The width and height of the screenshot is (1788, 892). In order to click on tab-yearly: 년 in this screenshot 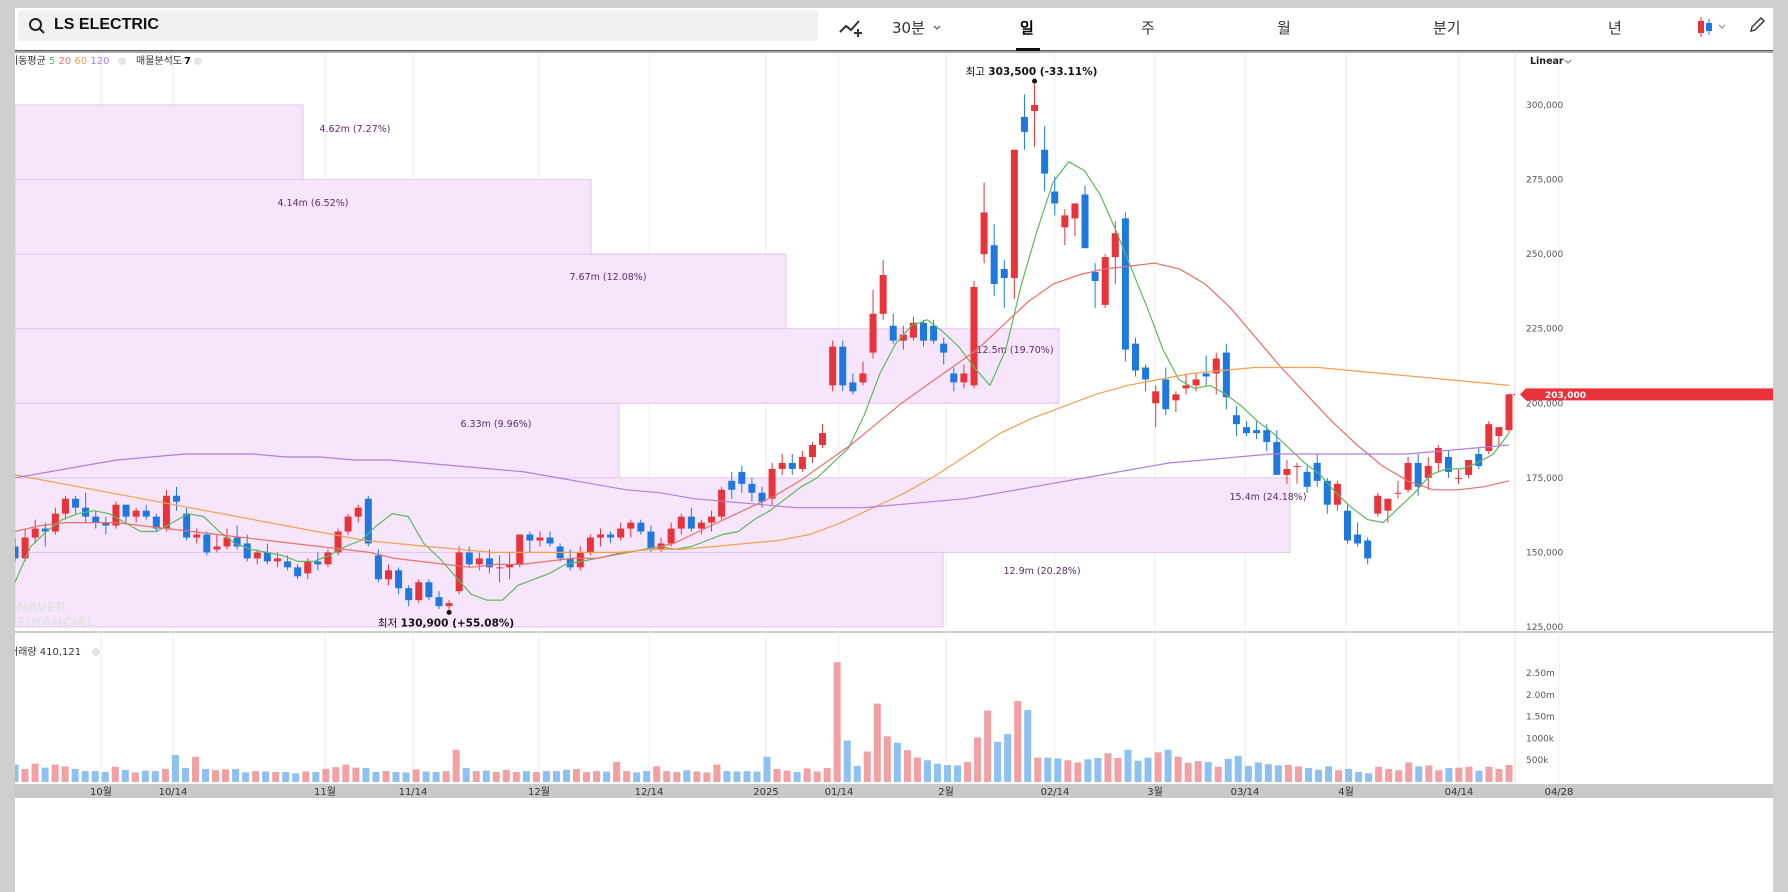, I will do `click(1615, 28)`.